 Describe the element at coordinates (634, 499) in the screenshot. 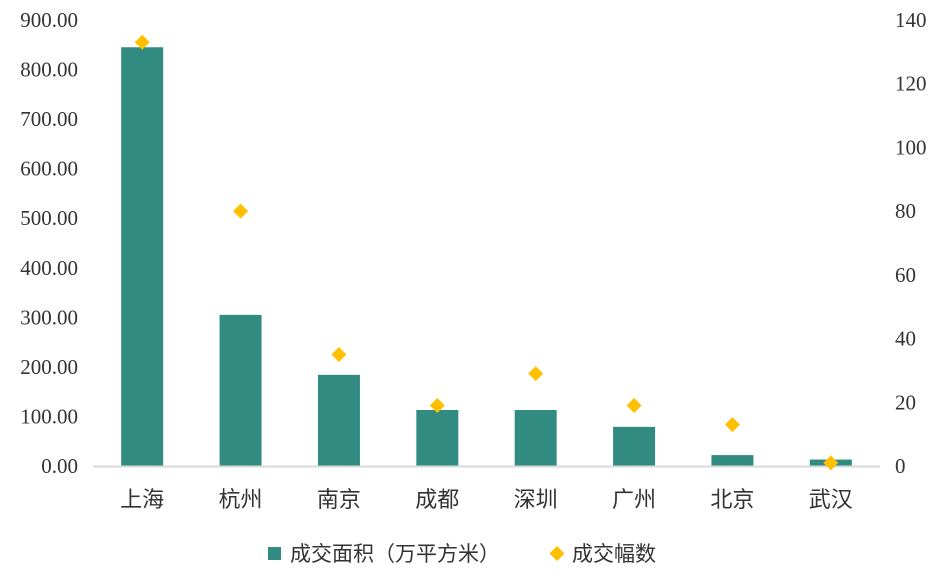

I see `category-label: 广州` at that location.